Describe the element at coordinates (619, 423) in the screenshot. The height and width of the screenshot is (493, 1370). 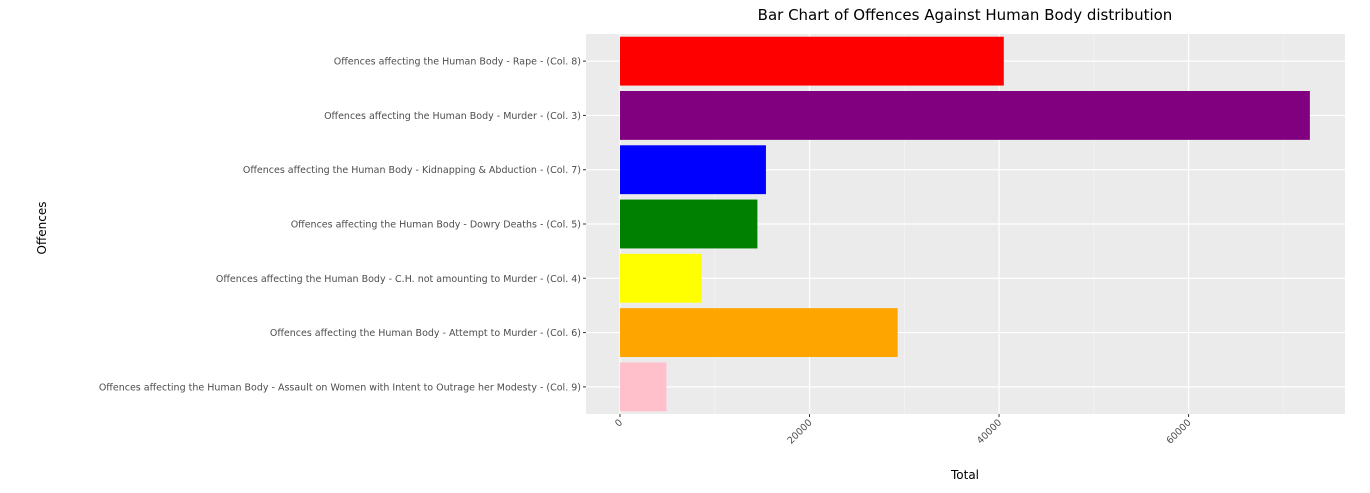
I see `x-tick-label: 0` at that location.